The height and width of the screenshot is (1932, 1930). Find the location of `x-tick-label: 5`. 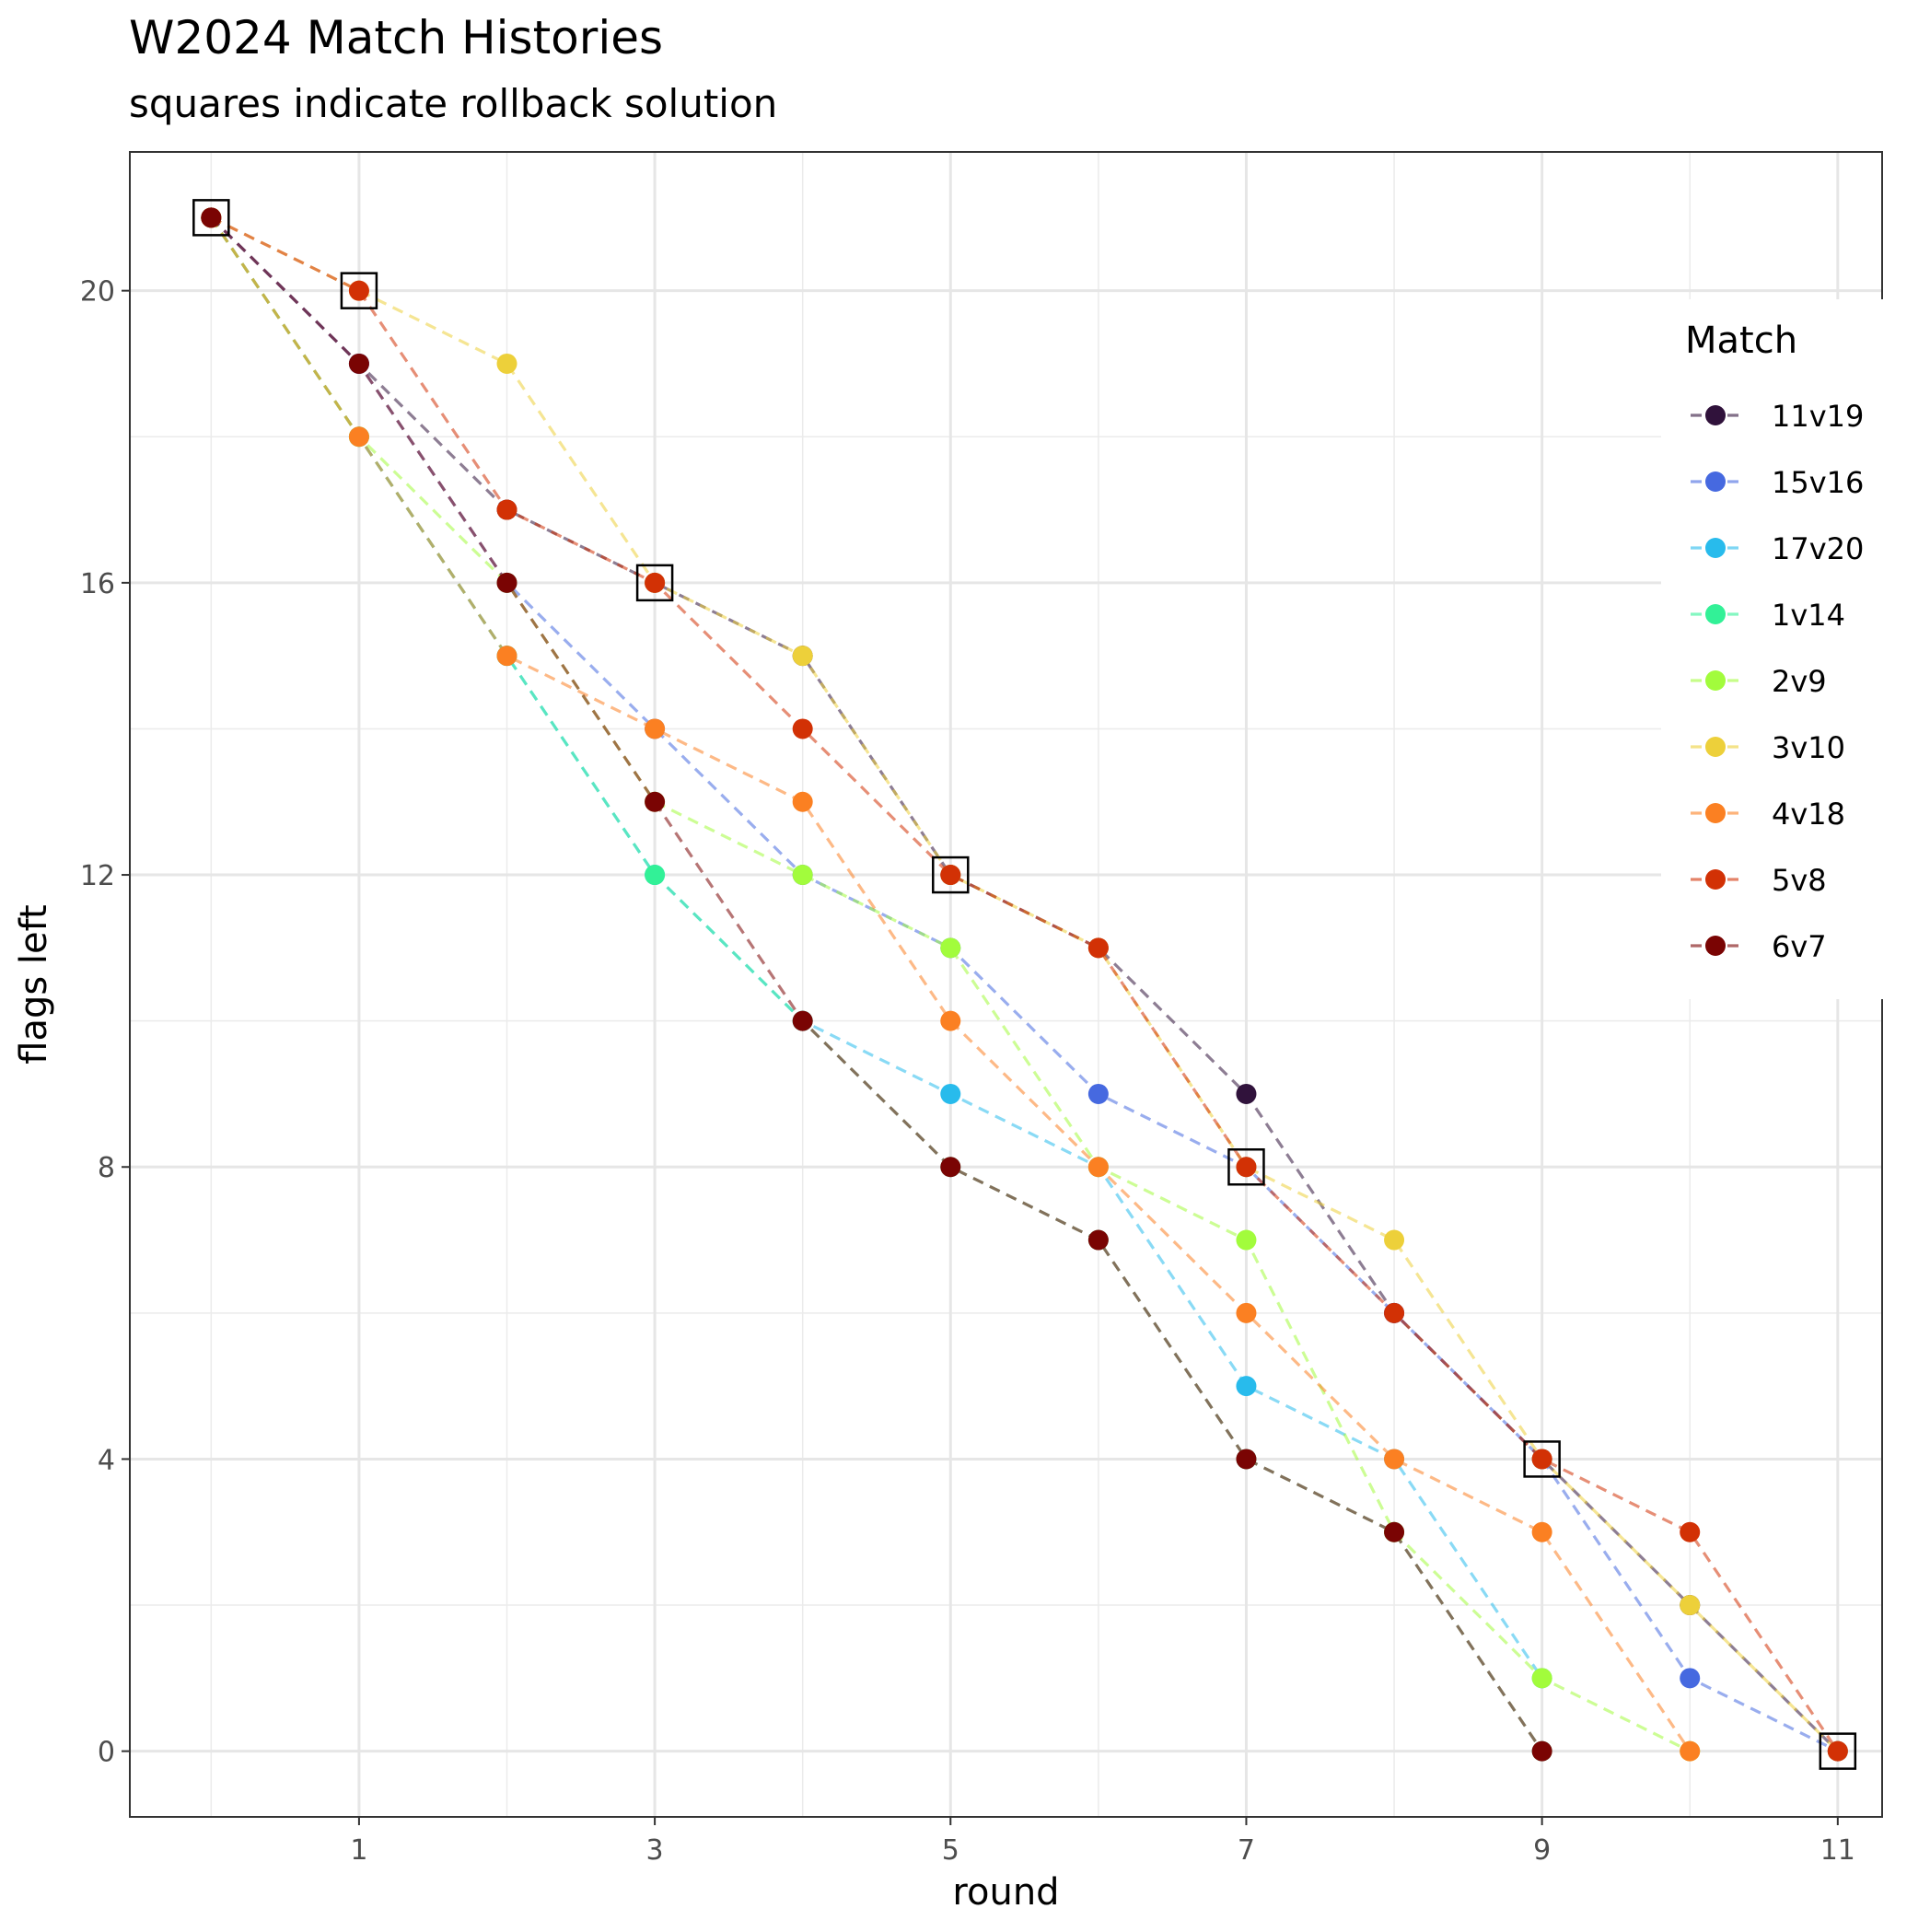

x-tick-label: 5 is located at coordinates (950, 1850).